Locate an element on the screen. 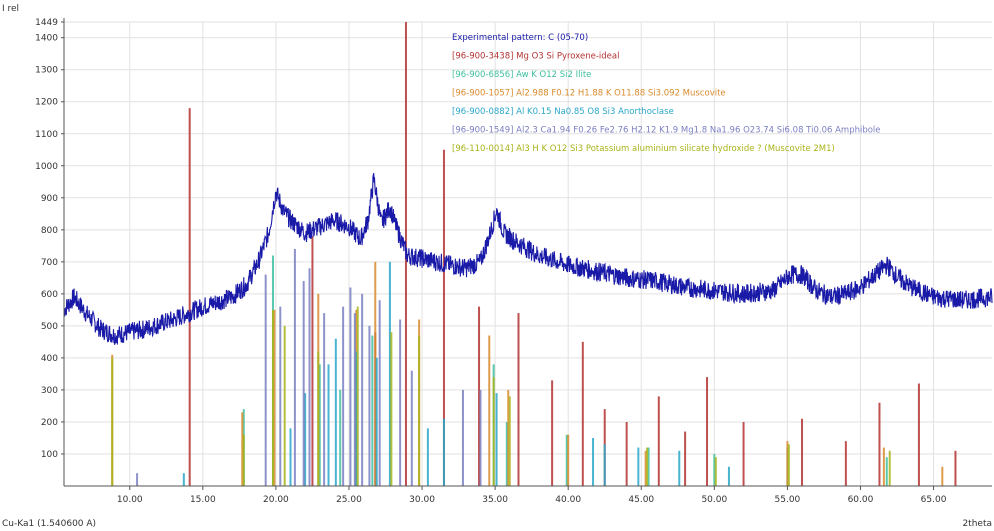 This screenshot has width=994, height=531. y-tick-label: 1300 is located at coordinates (46, 71).